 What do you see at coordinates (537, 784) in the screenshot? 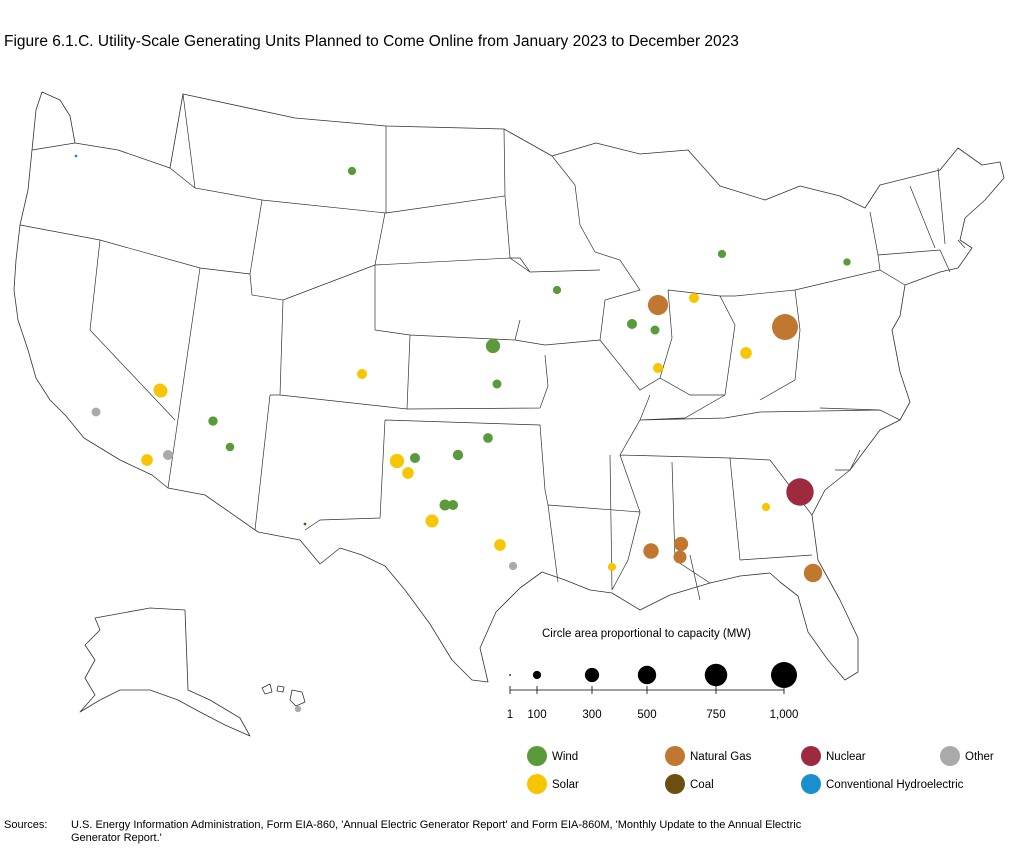
I see `legend-swatch-solar` at bounding box center [537, 784].